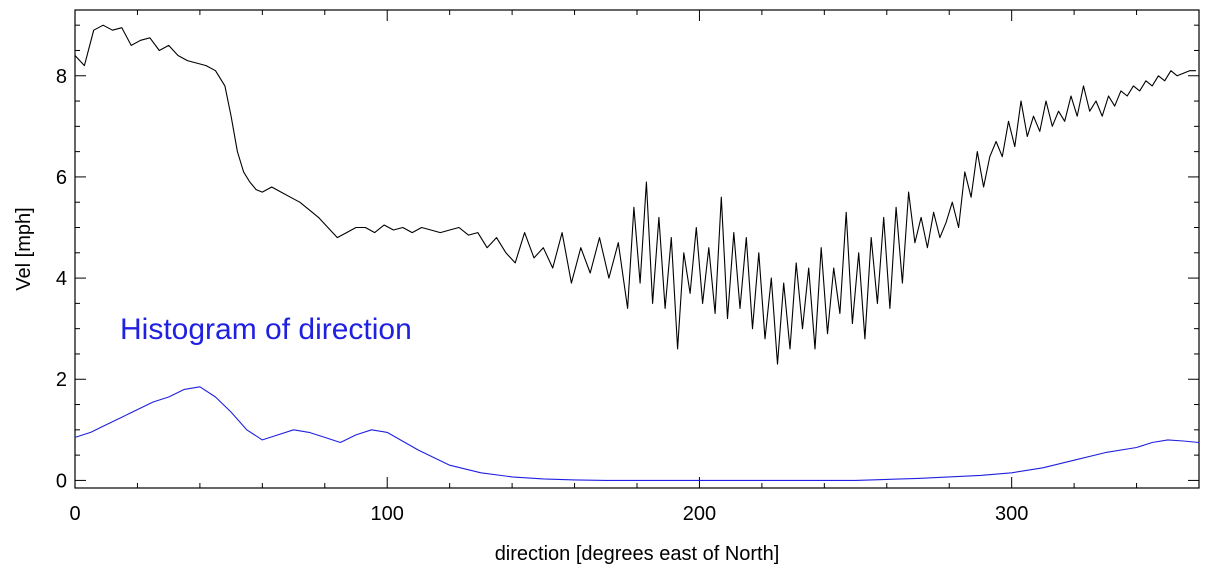  What do you see at coordinates (74, 514) in the screenshot?
I see `x-tick-label: 0` at bounding box center [74, 514].